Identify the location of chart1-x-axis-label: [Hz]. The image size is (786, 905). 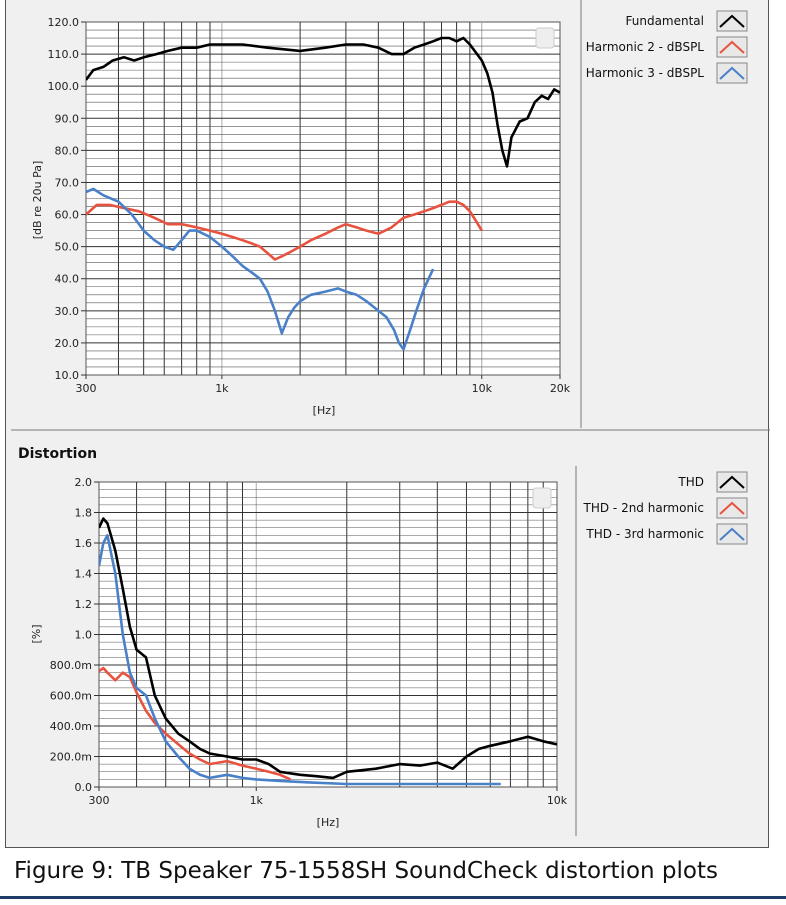
(324, 410).